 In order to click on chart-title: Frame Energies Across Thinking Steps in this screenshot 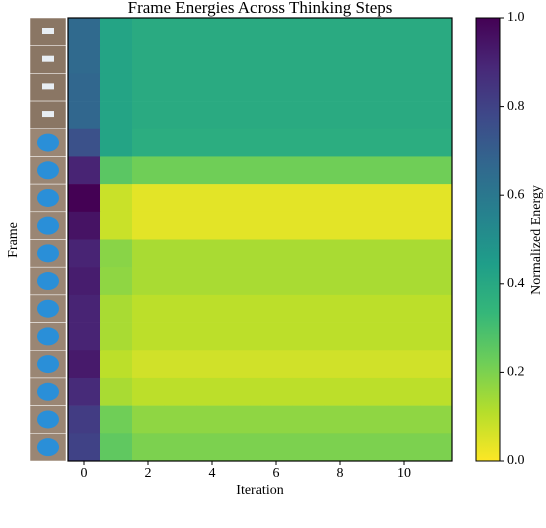, I will do `click(260, 8)`.